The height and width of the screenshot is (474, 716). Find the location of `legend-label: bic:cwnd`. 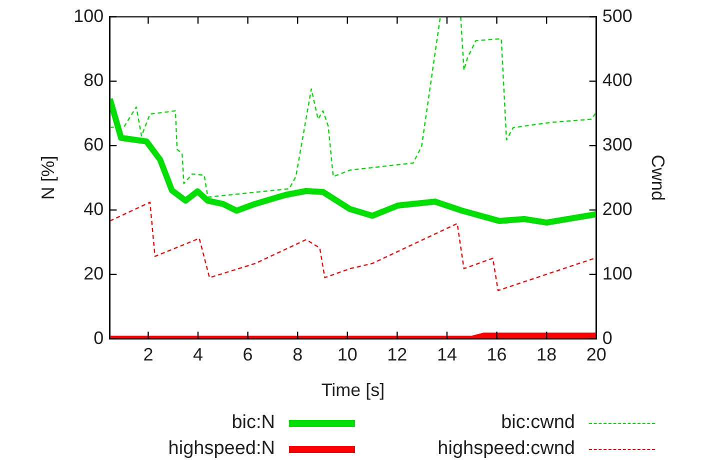

legend-label: bic:cwnd is located at coordinates (538, 423).